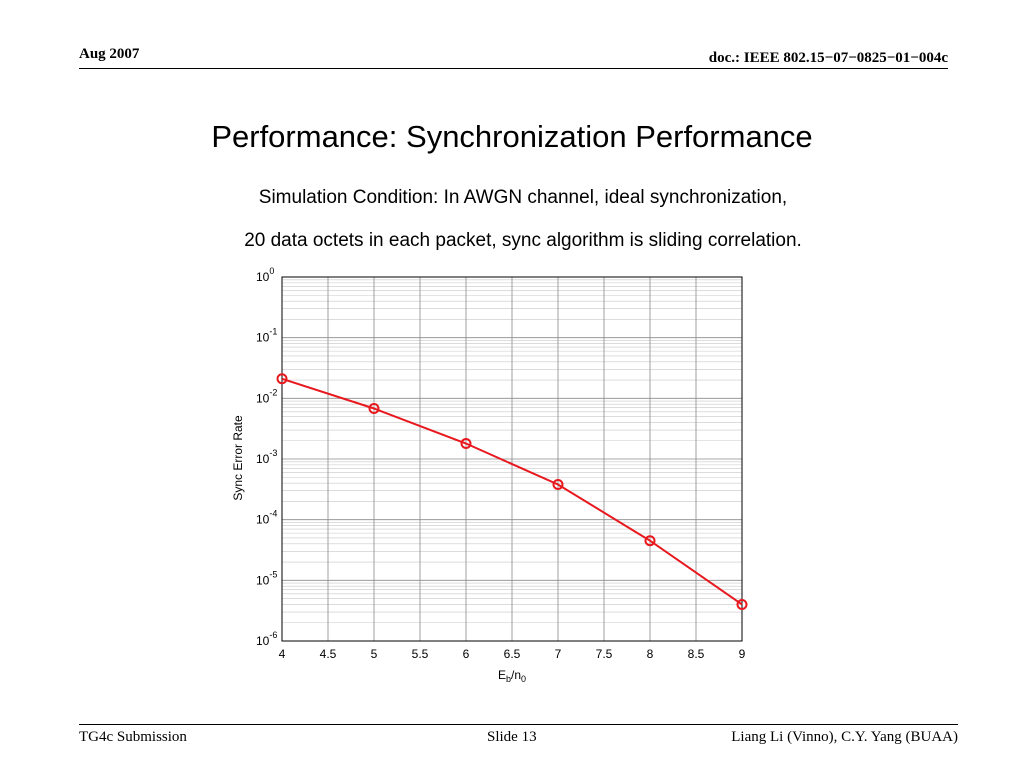 This screenshot has width=1024, height=768. I want to click on x-tick-label: 5, so click(374, 654).